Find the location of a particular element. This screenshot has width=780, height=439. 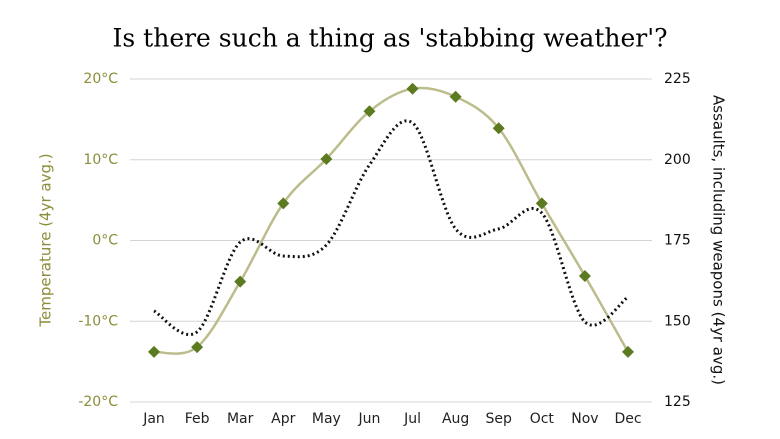

x-tick-label: Mar is located at coordinates (240, 419).